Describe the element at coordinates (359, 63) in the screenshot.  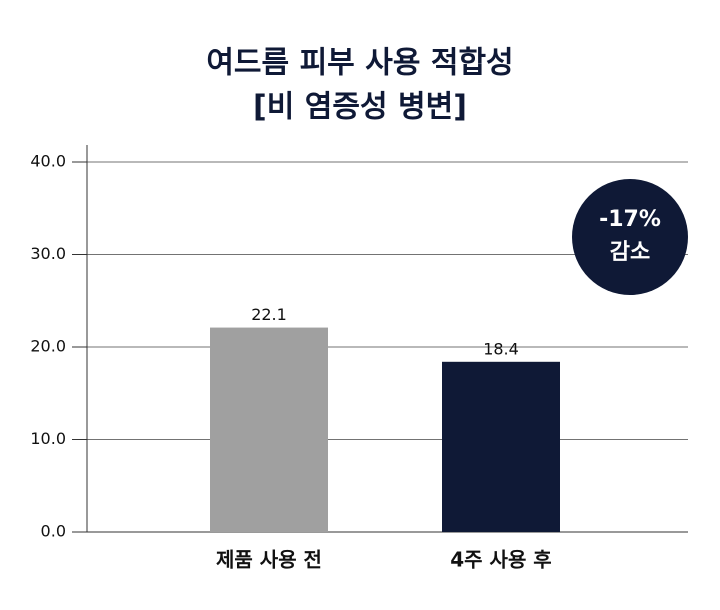
I see `chart-title: 여드름 피부 사용 적합성` at that location.